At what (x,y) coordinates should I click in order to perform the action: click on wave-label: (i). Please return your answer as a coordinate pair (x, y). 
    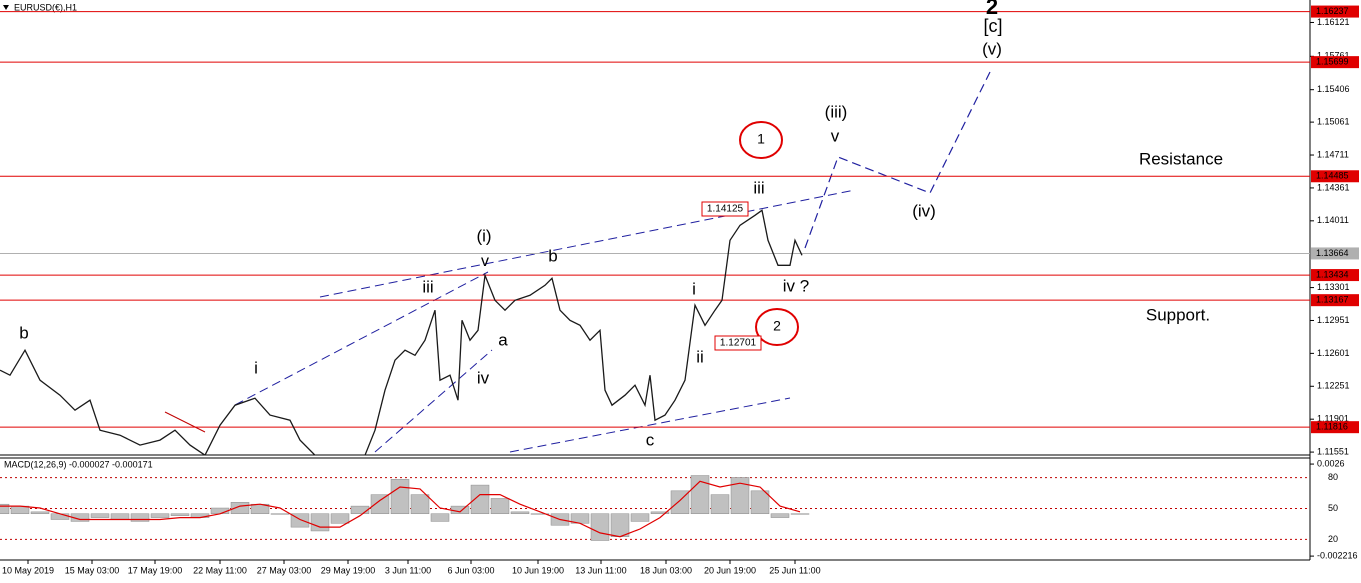
    Looking at the image, I should click on (483, 235).